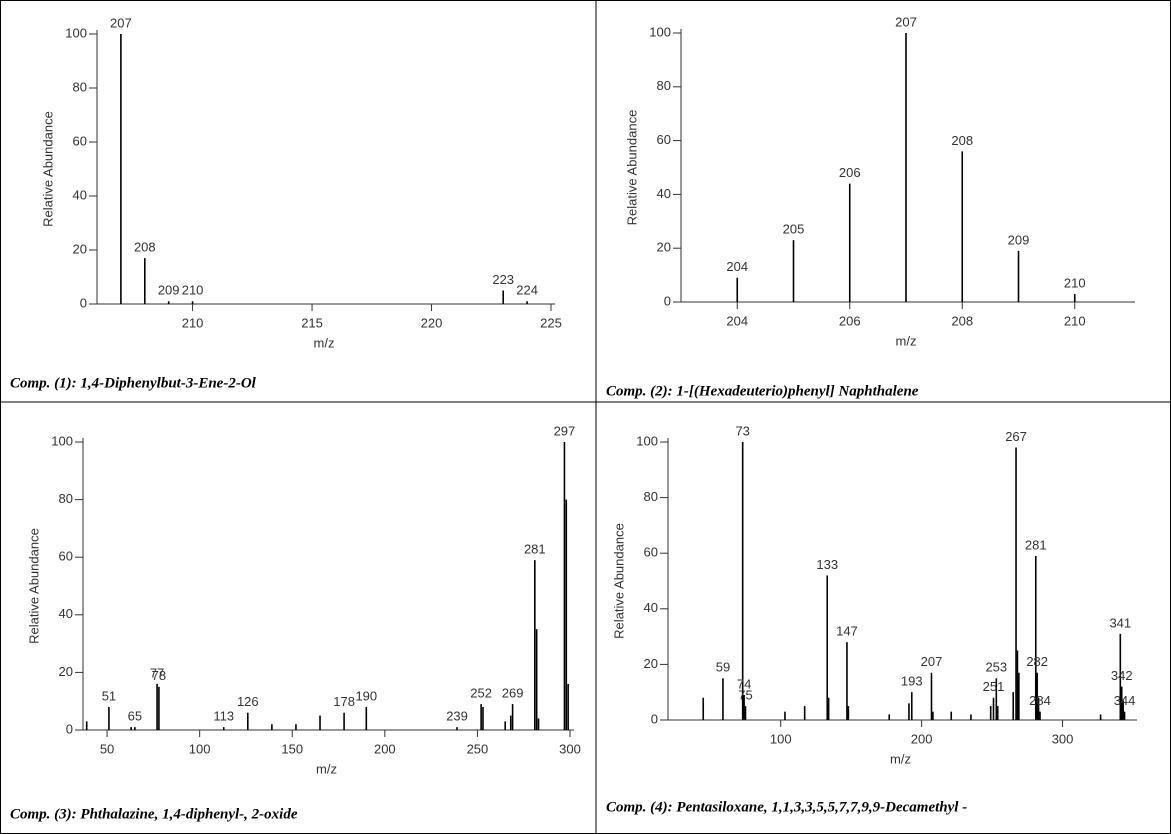 This screenshot has height=834, width=1171. What do you see at coordinates (1122, 675) in the screenshot?
I see `peak-label: 342` at bounding box center [1122, 675].